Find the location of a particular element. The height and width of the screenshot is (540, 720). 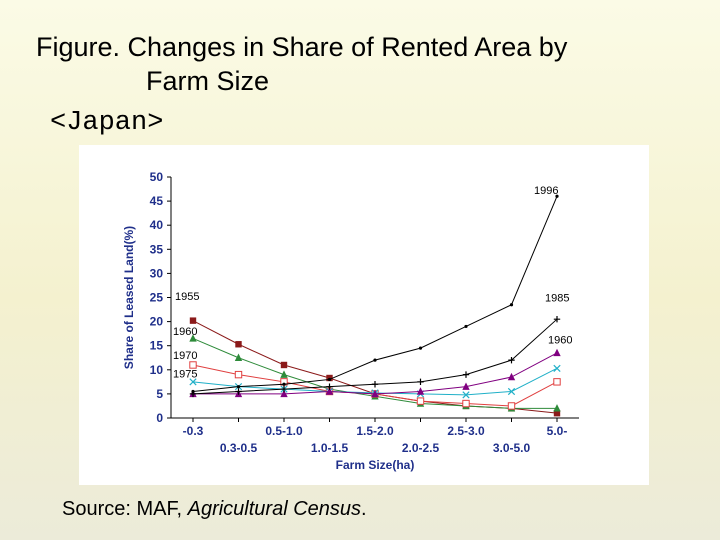

x-axis-title: Farm Size(ha) is located at coordinates (375, 465).